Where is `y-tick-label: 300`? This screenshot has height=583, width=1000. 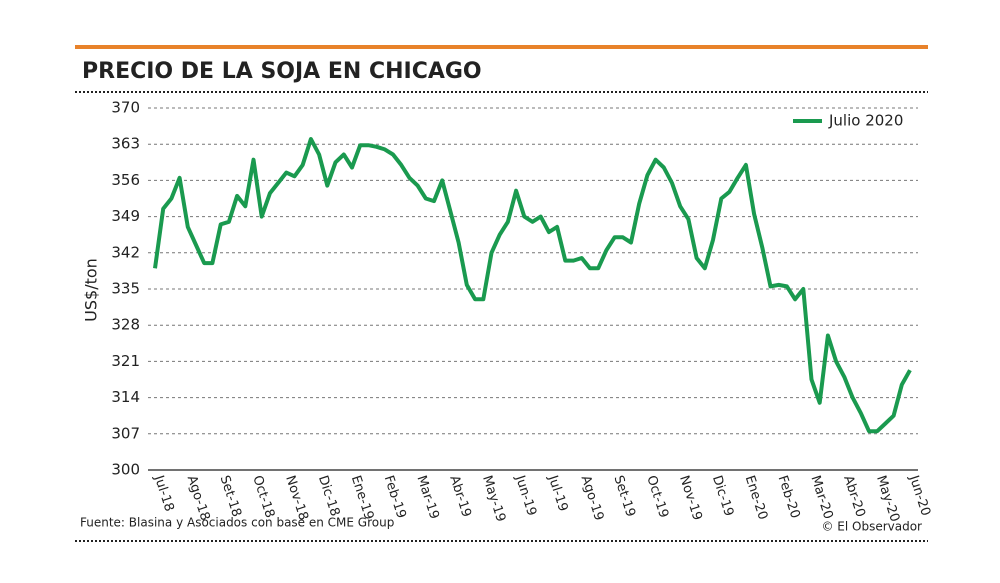
y-tick-label: 300 is located at coordinates (125, 470).